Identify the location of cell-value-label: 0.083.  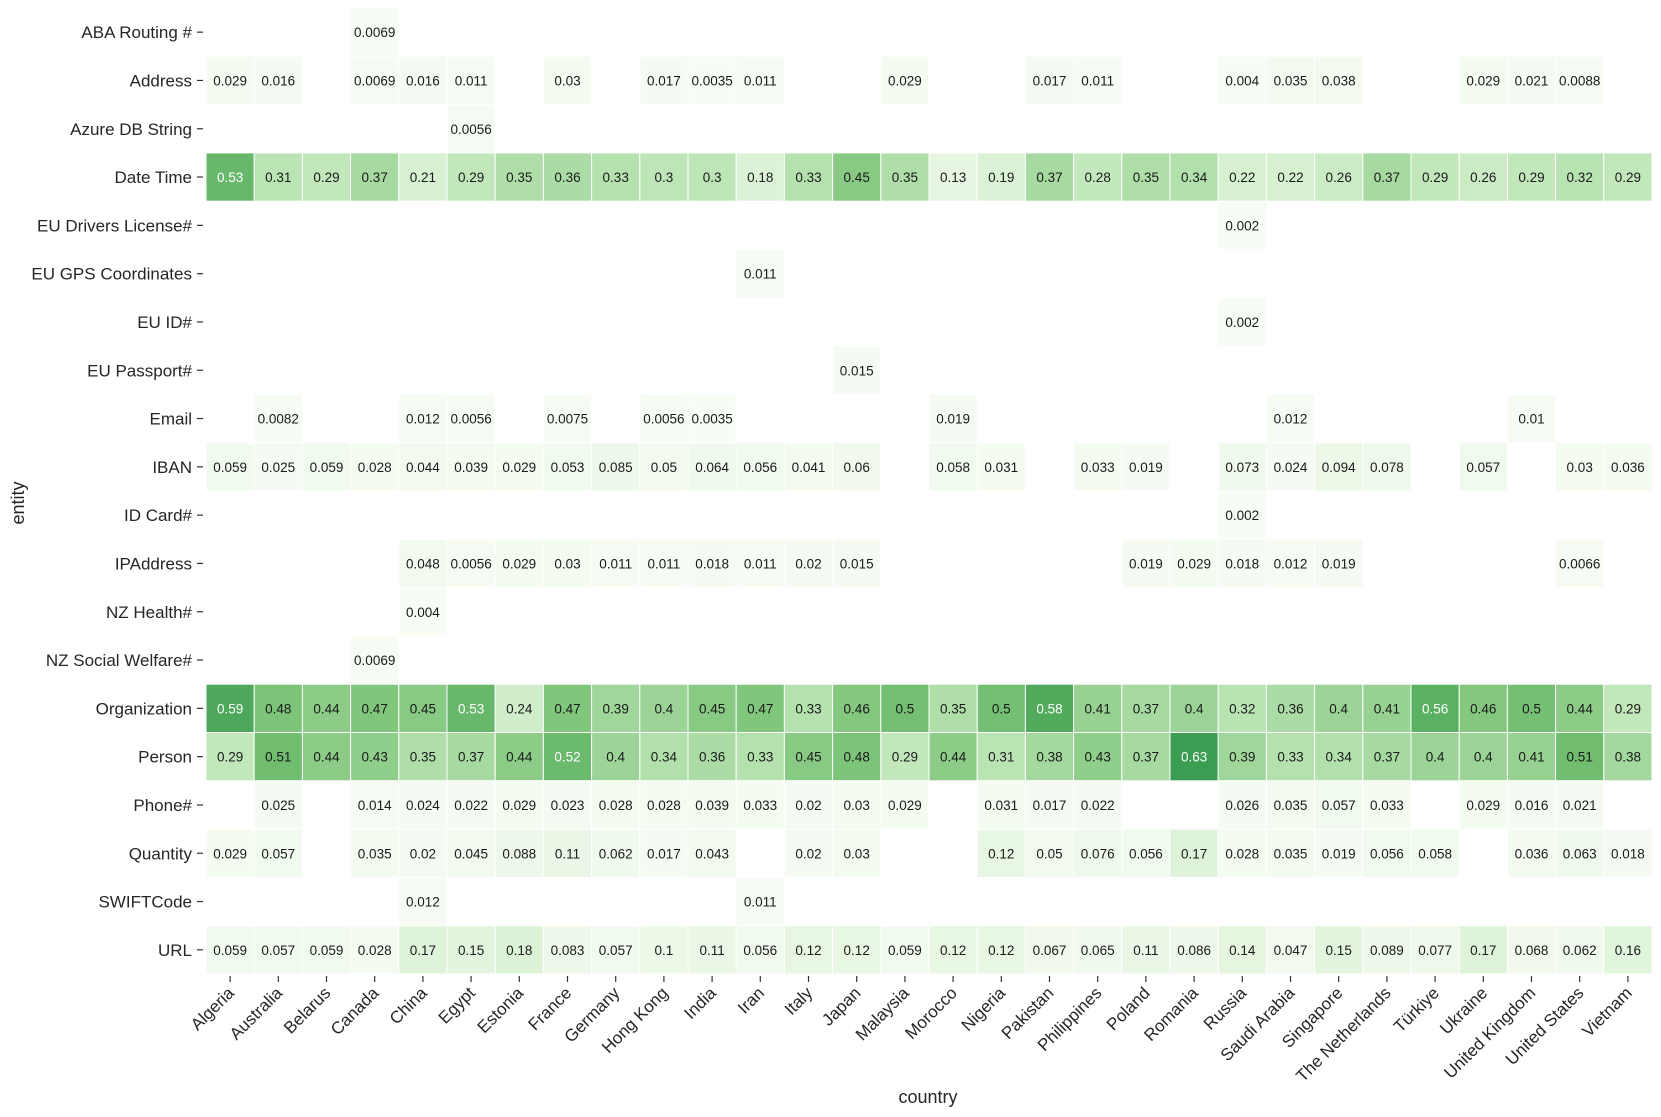
(568, 950).